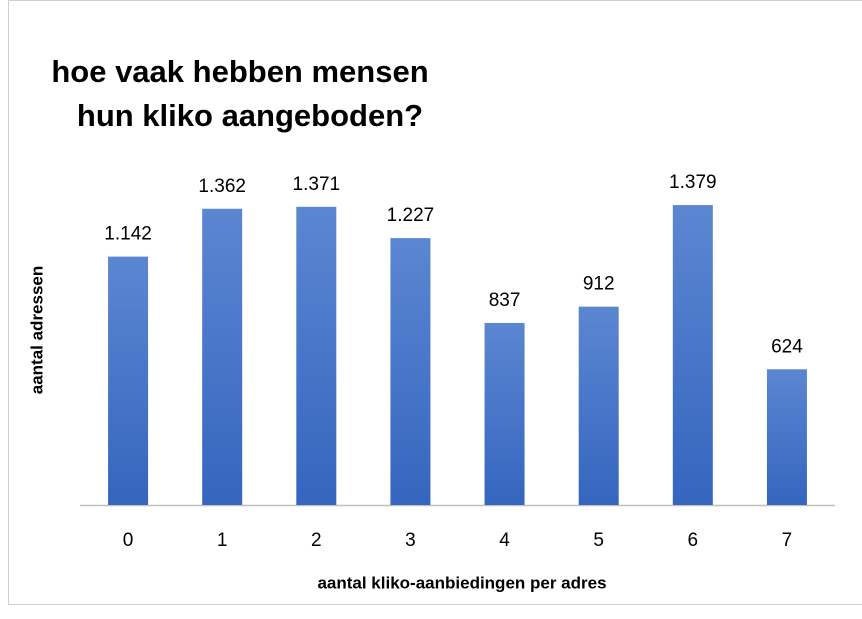 Image resolution: width=862 pixels, height=619 pixels. What do you see at coordinates (787, 540) in the screenshot?
I see `x-tick-label: 7` at bounding box center [787, 540].